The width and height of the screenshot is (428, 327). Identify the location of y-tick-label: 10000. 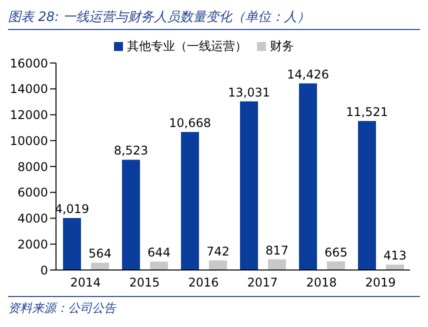
(29, 141).